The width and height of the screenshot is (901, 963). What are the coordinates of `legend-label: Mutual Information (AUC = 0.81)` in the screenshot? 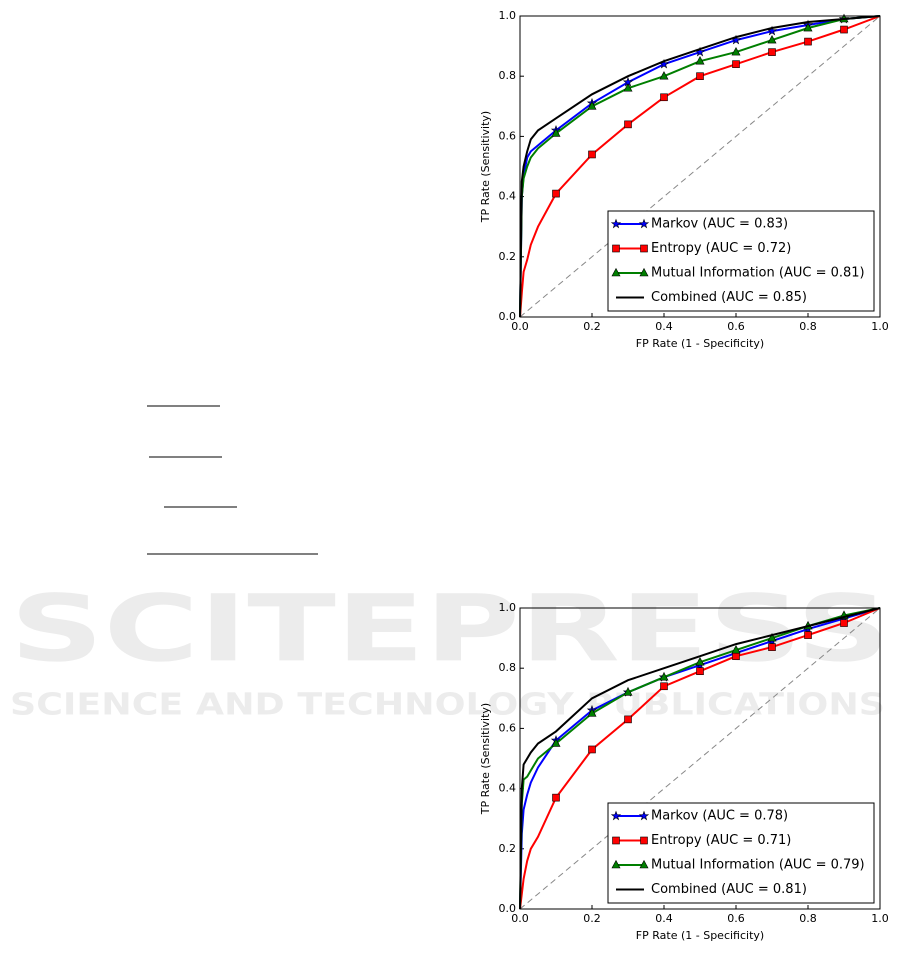 It's located at (758, 273).